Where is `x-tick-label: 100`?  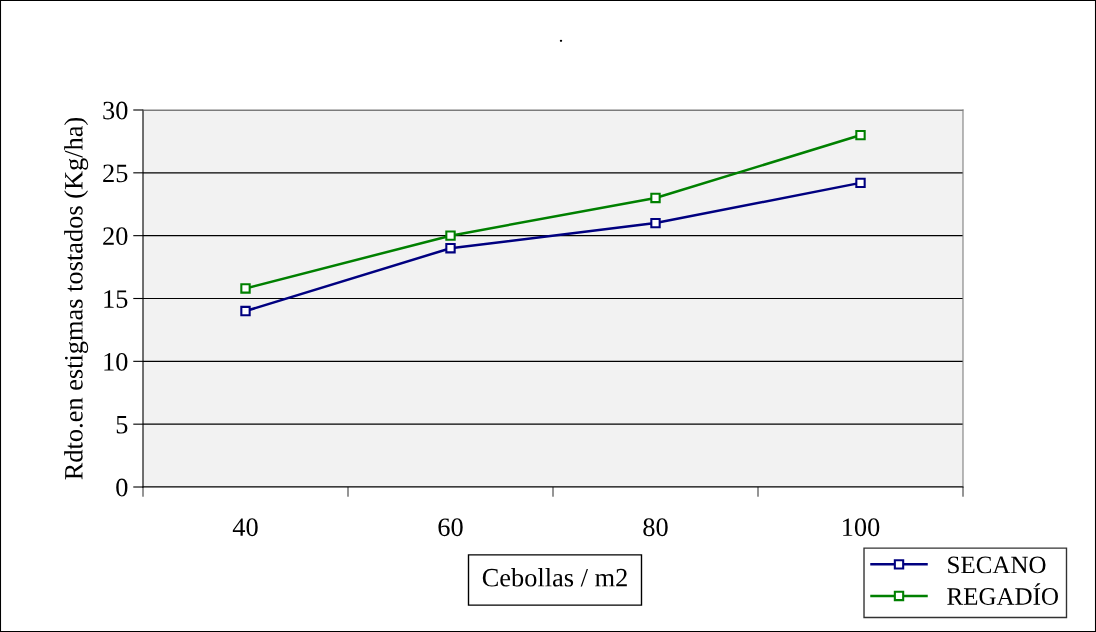
x-tick-label: 100 is located at coordinates (861, 527).